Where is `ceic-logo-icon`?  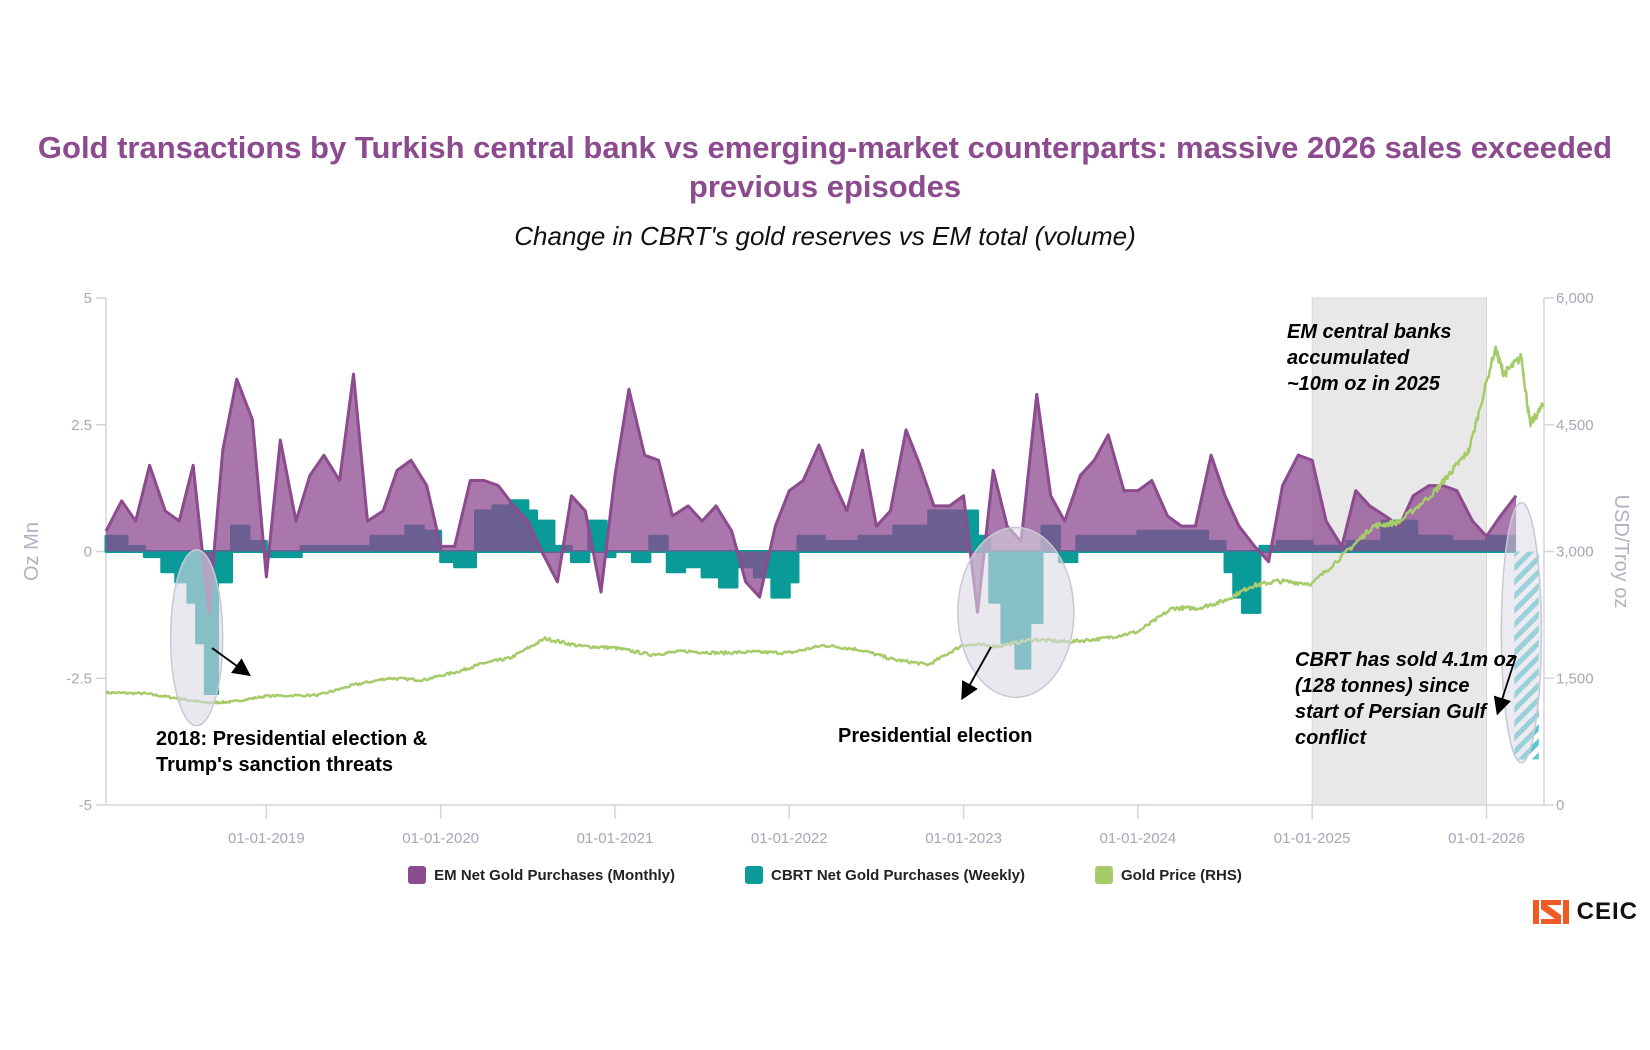 ceic-logo-icon is located at coordinates (1550, 912).